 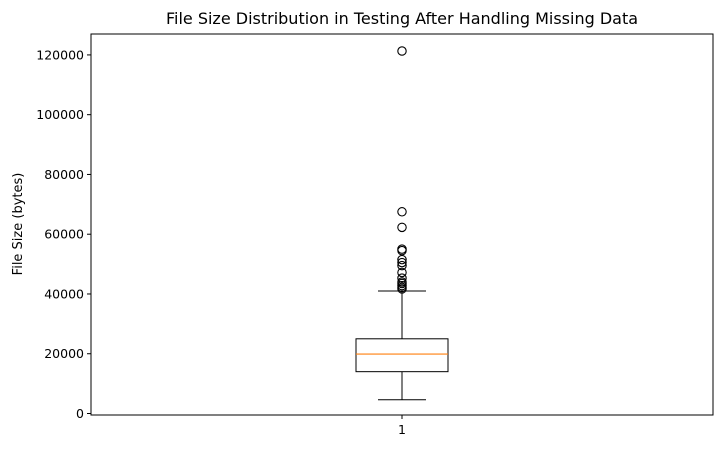 I want to click on y-tick-label: 40000, so click(x=64, y=293).